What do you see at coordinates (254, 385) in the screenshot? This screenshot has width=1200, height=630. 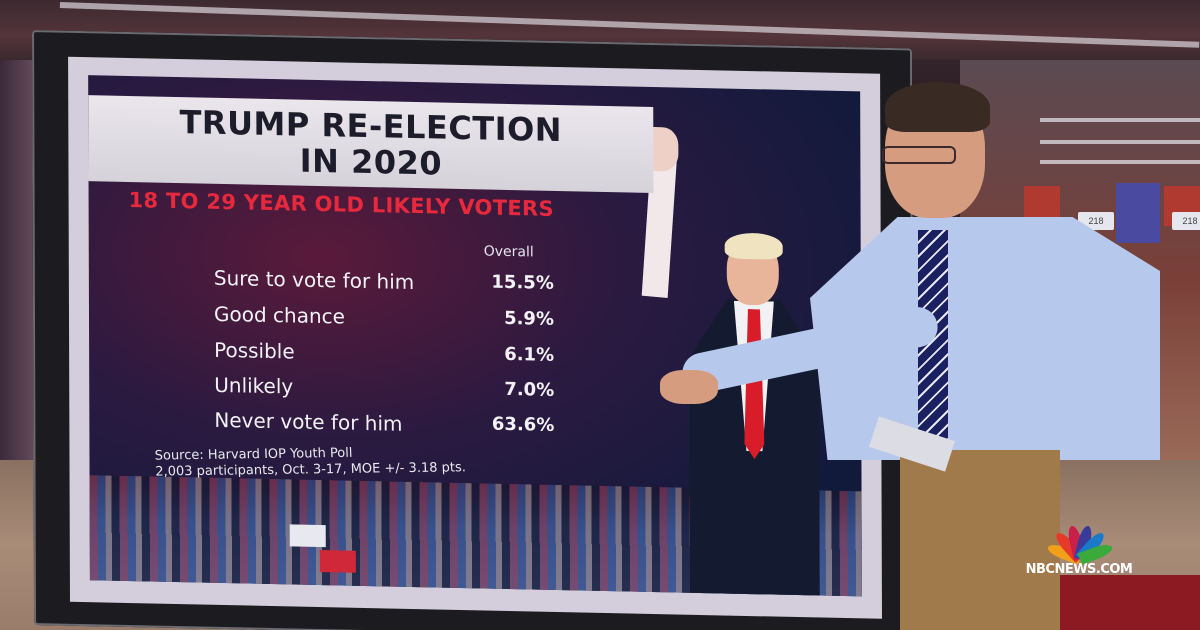 I see `row-label: Unlikely` at bounding box center [254, 385].